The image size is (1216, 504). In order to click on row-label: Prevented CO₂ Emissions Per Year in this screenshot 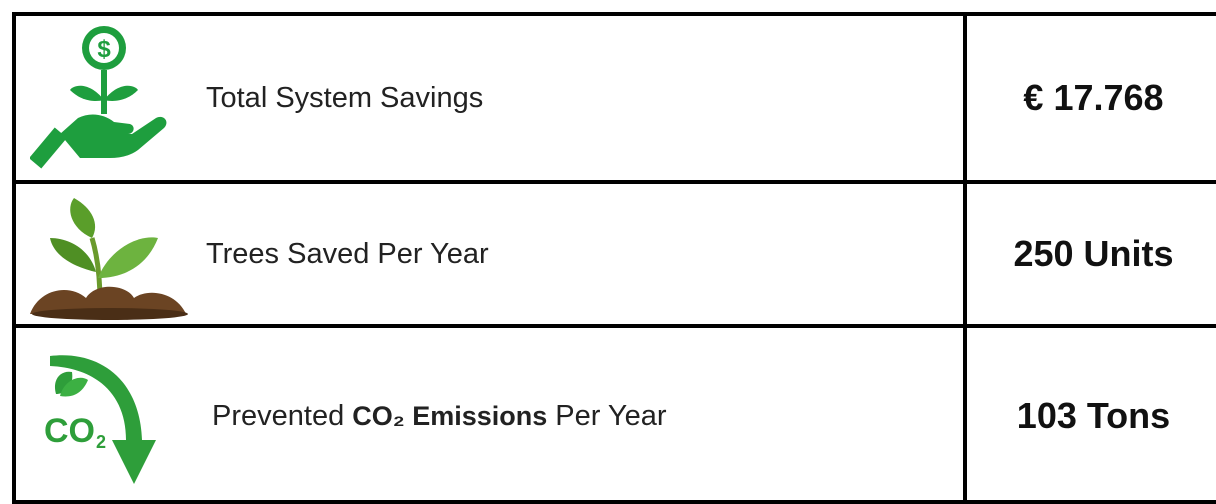, I will do `click(439, 416)`.